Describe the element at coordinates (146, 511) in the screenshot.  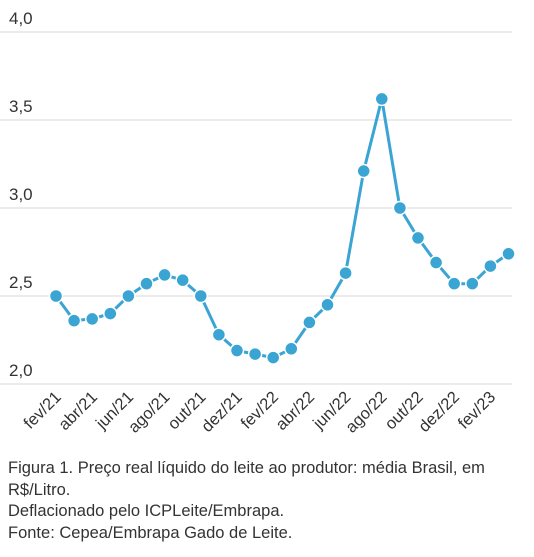
I see `caption-deflator-note: Deflacionado pelo ICPLeite/Embrapa.` at that location.